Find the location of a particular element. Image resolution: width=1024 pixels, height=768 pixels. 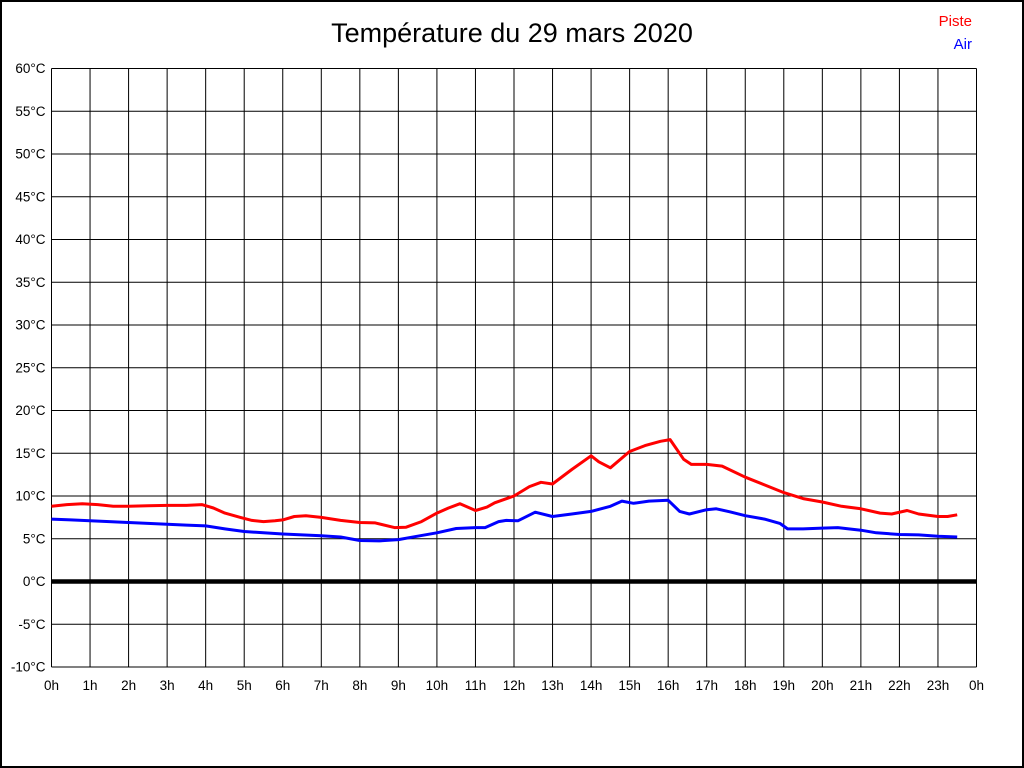

x-tick-label: 20h is located at coordinates (822, 685).